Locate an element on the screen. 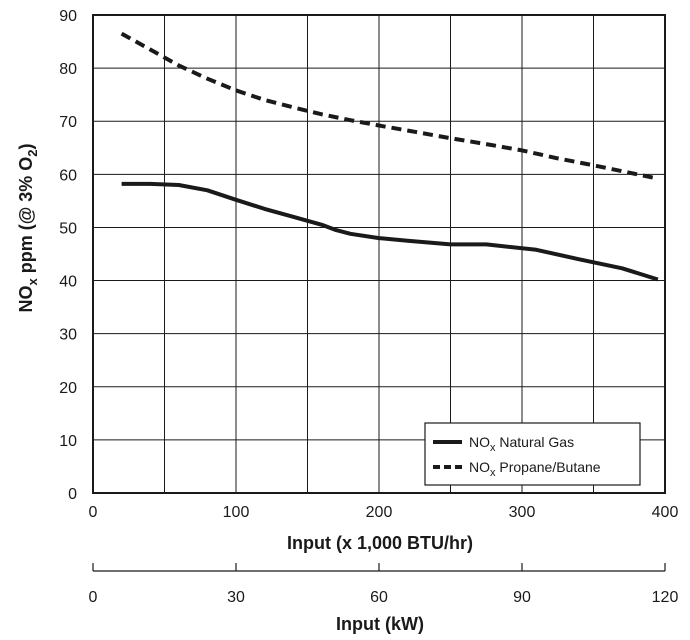  legend-label-propane-butane: NOx Propane/Butane is located at coordinates (535, 469).